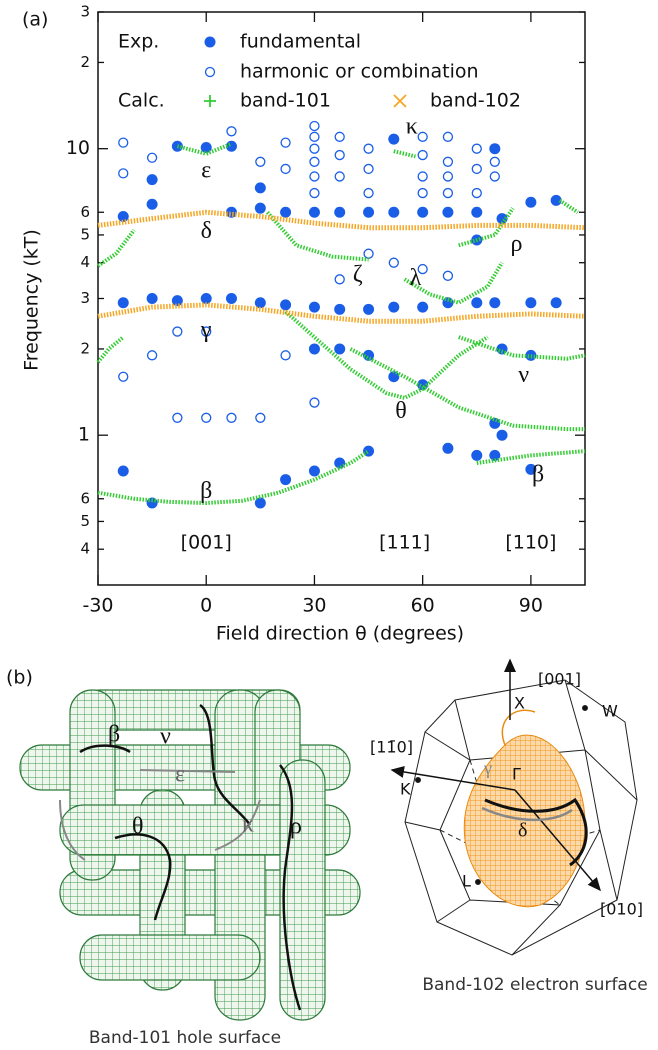  Describe the element at coordinates (84, 435) in the screenshot. I see `y-tick-label: 1` at that location.